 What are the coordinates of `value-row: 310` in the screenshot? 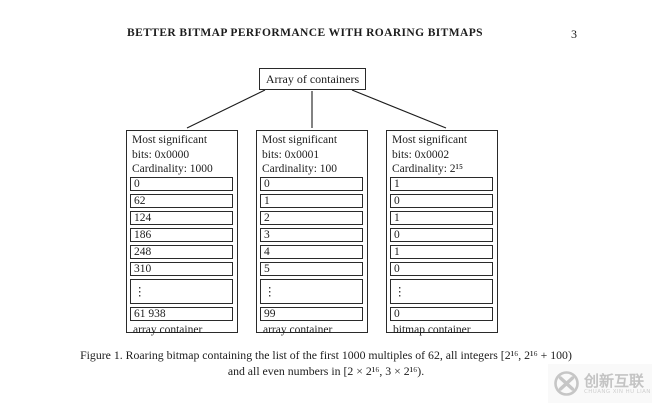 It's located at (181, 269).